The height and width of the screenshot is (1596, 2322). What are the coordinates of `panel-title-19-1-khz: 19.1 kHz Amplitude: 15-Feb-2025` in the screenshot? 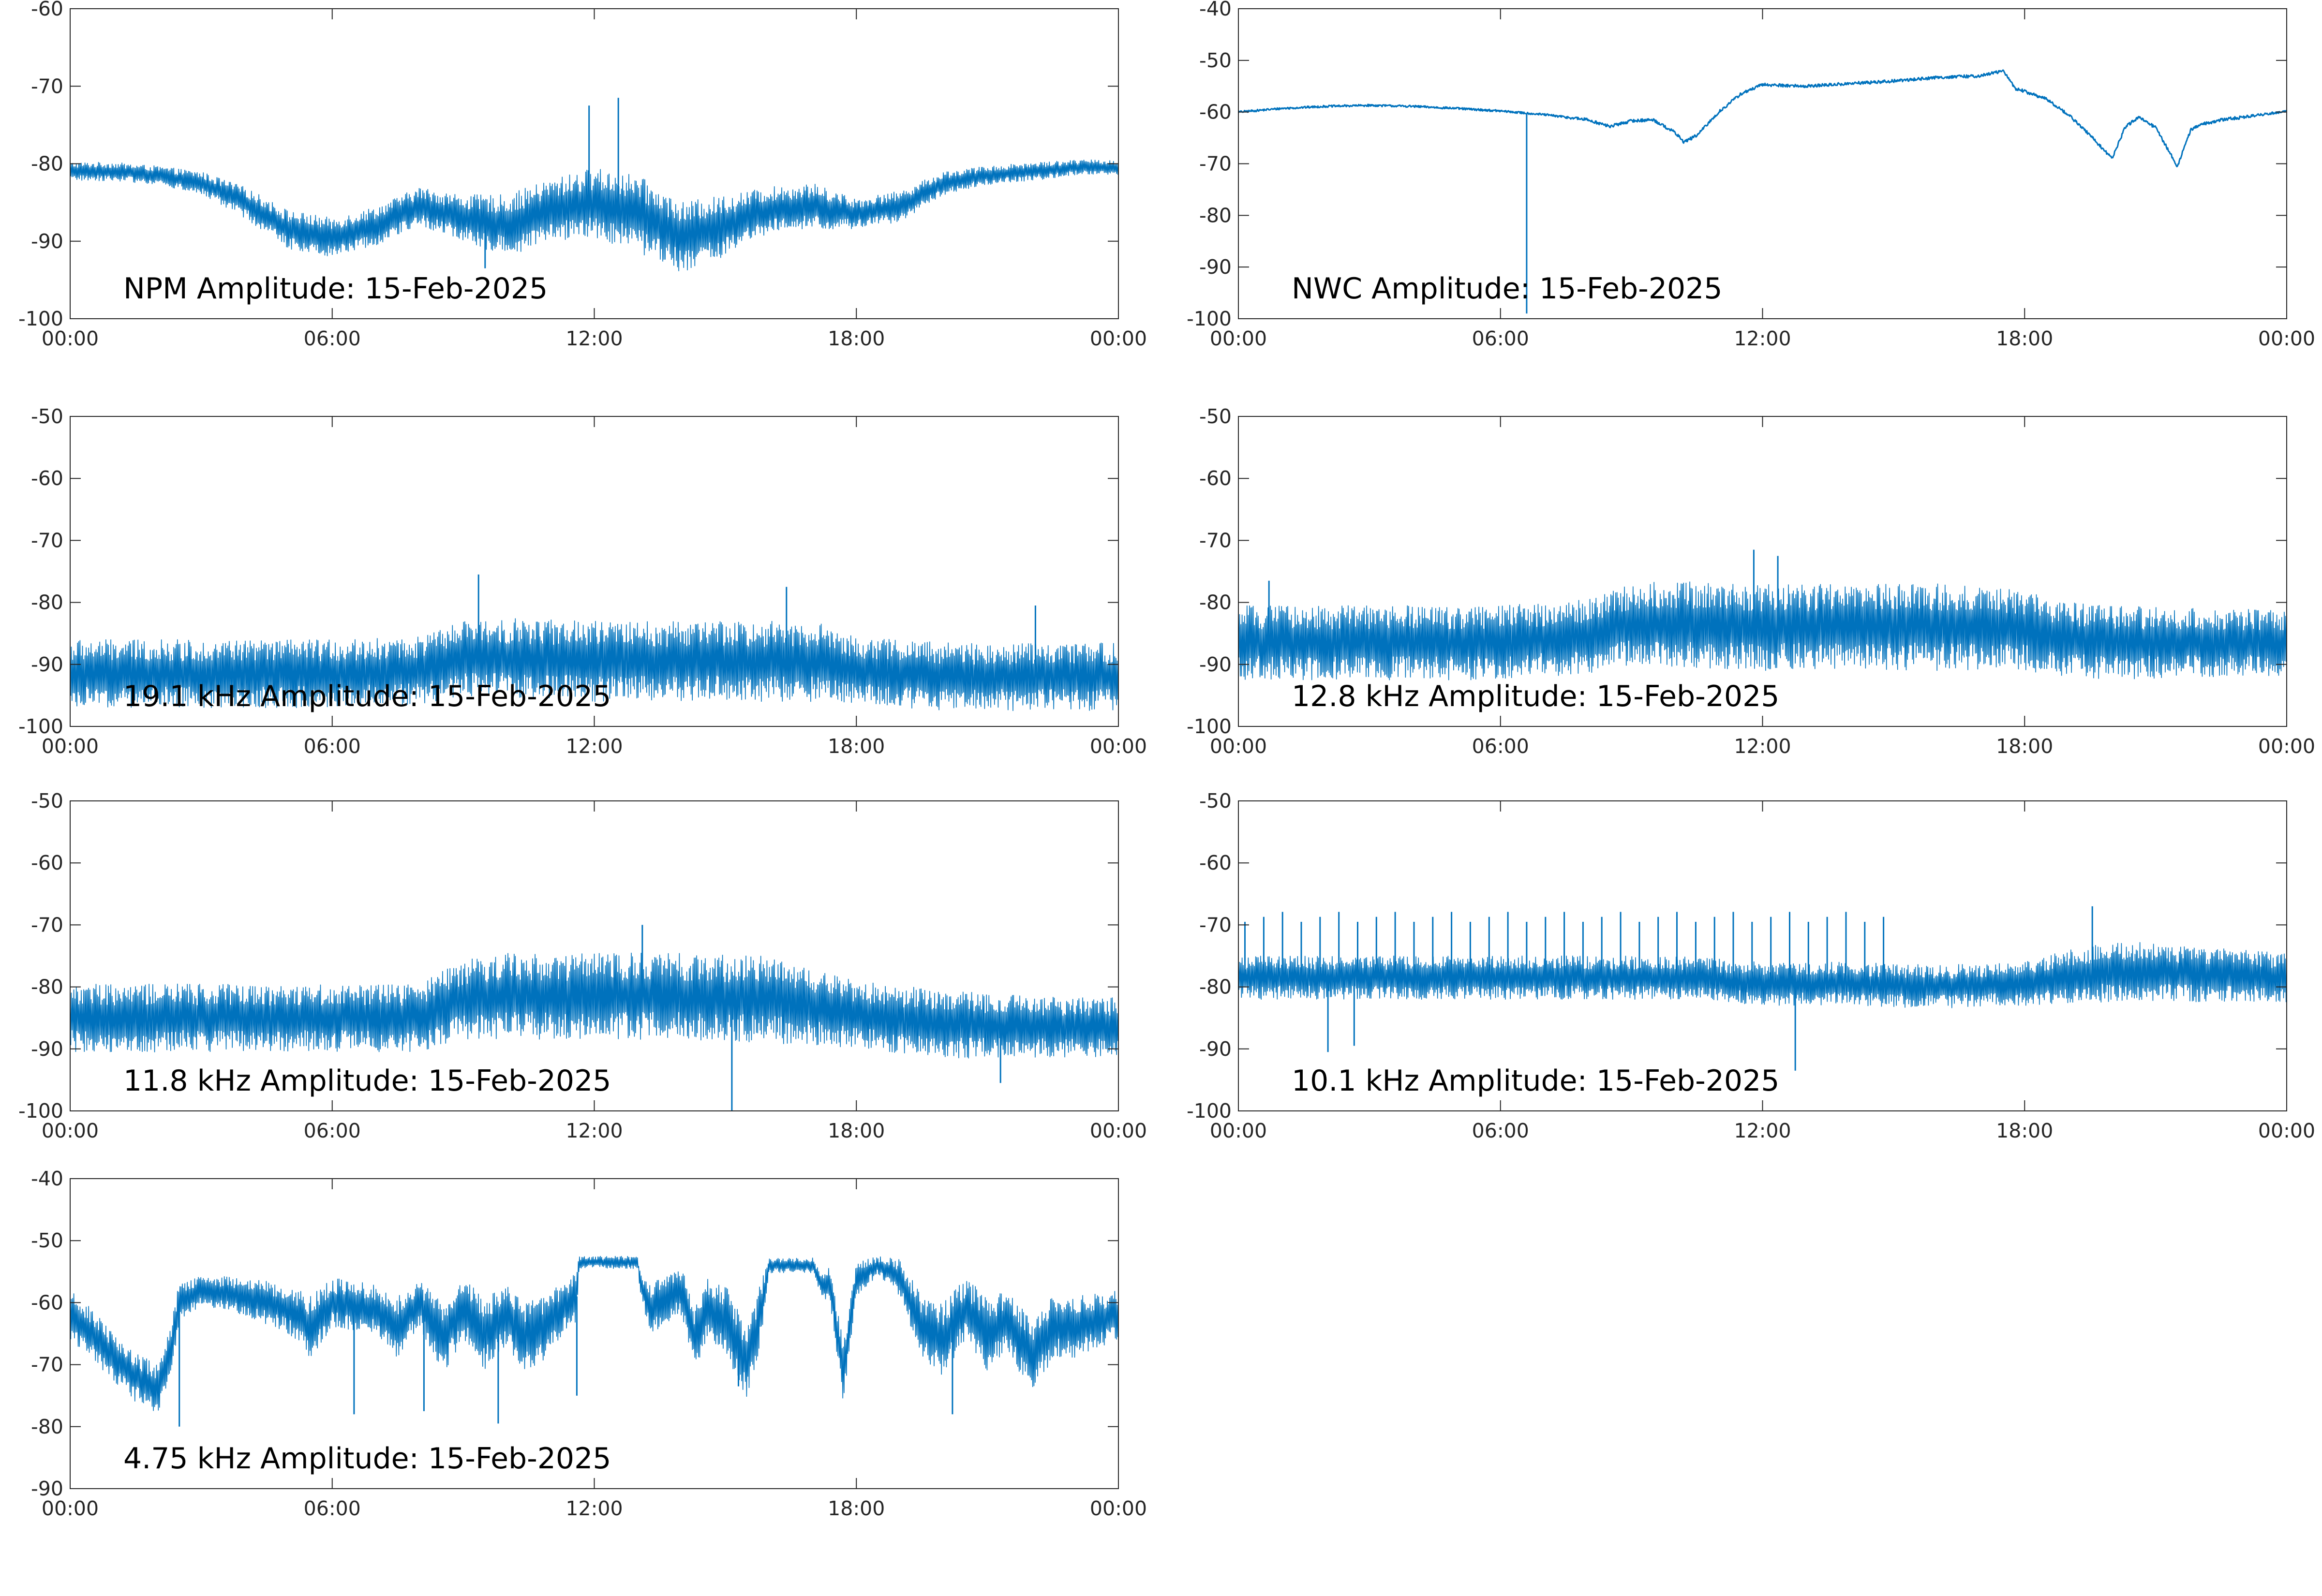 It's located at (367, 696).